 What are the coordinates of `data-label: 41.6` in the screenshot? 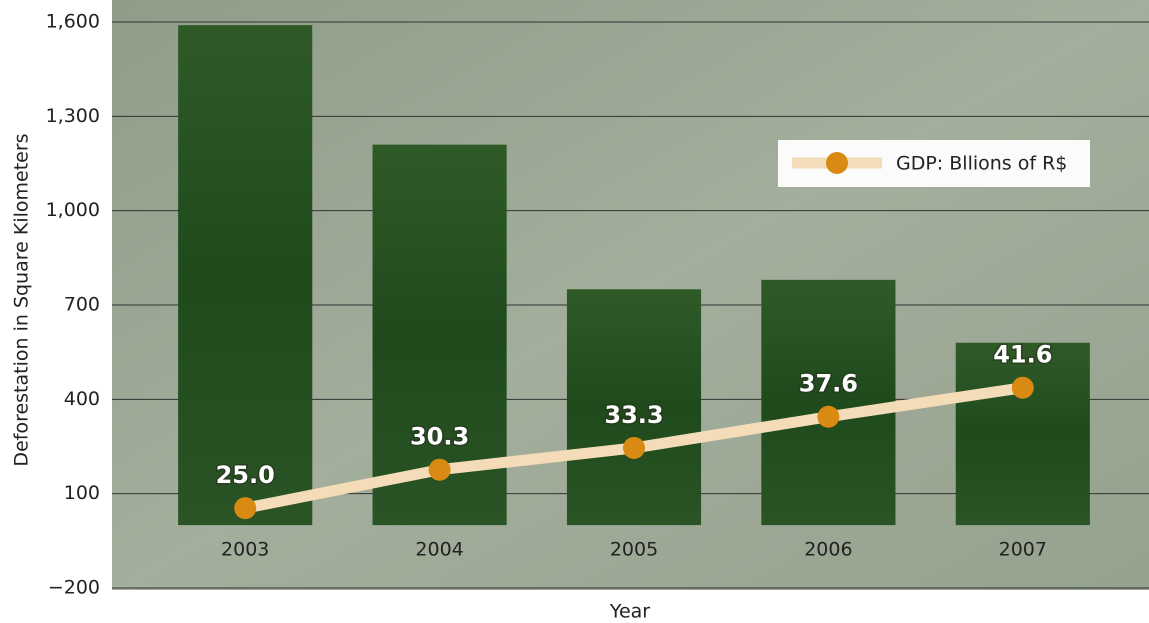 It's located at (1022, 355).